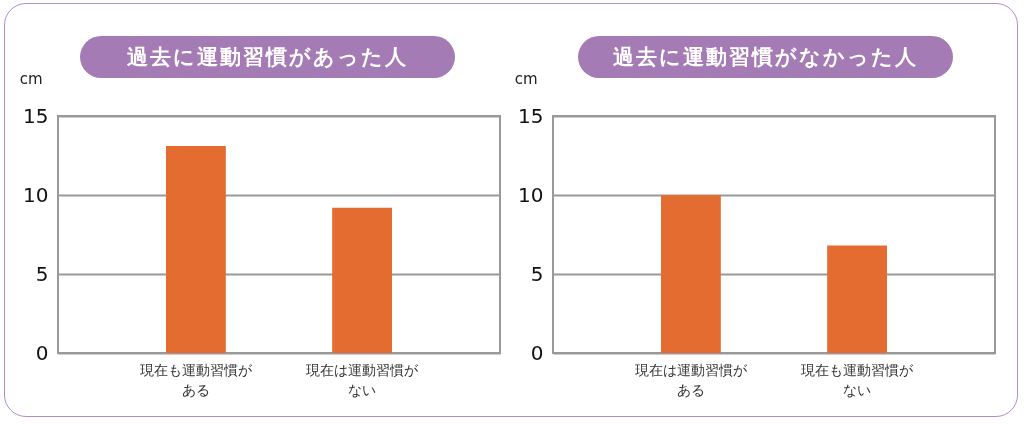  What do you see at coordinates (858, 379) in the screenshot?
I see `x-tick-label: 現在も運動習慣がない` at bounding box center [858, 379].